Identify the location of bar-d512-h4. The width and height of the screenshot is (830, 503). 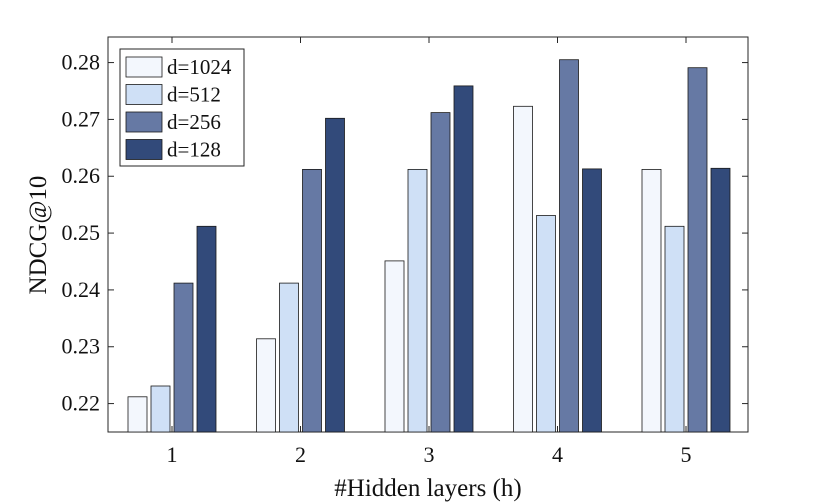
(546, 324).